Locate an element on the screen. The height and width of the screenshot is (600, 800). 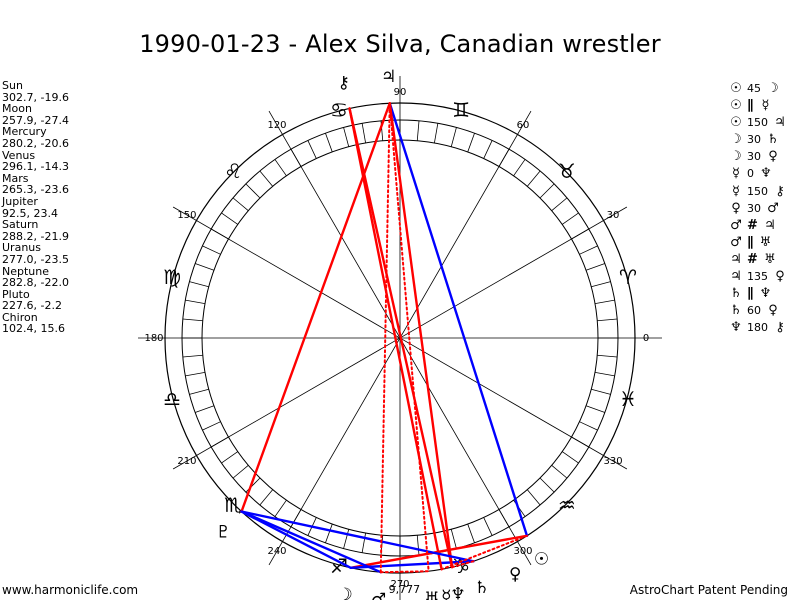
aspect-planet-2-glyph: ♄ is located at coordinates (773, 140).